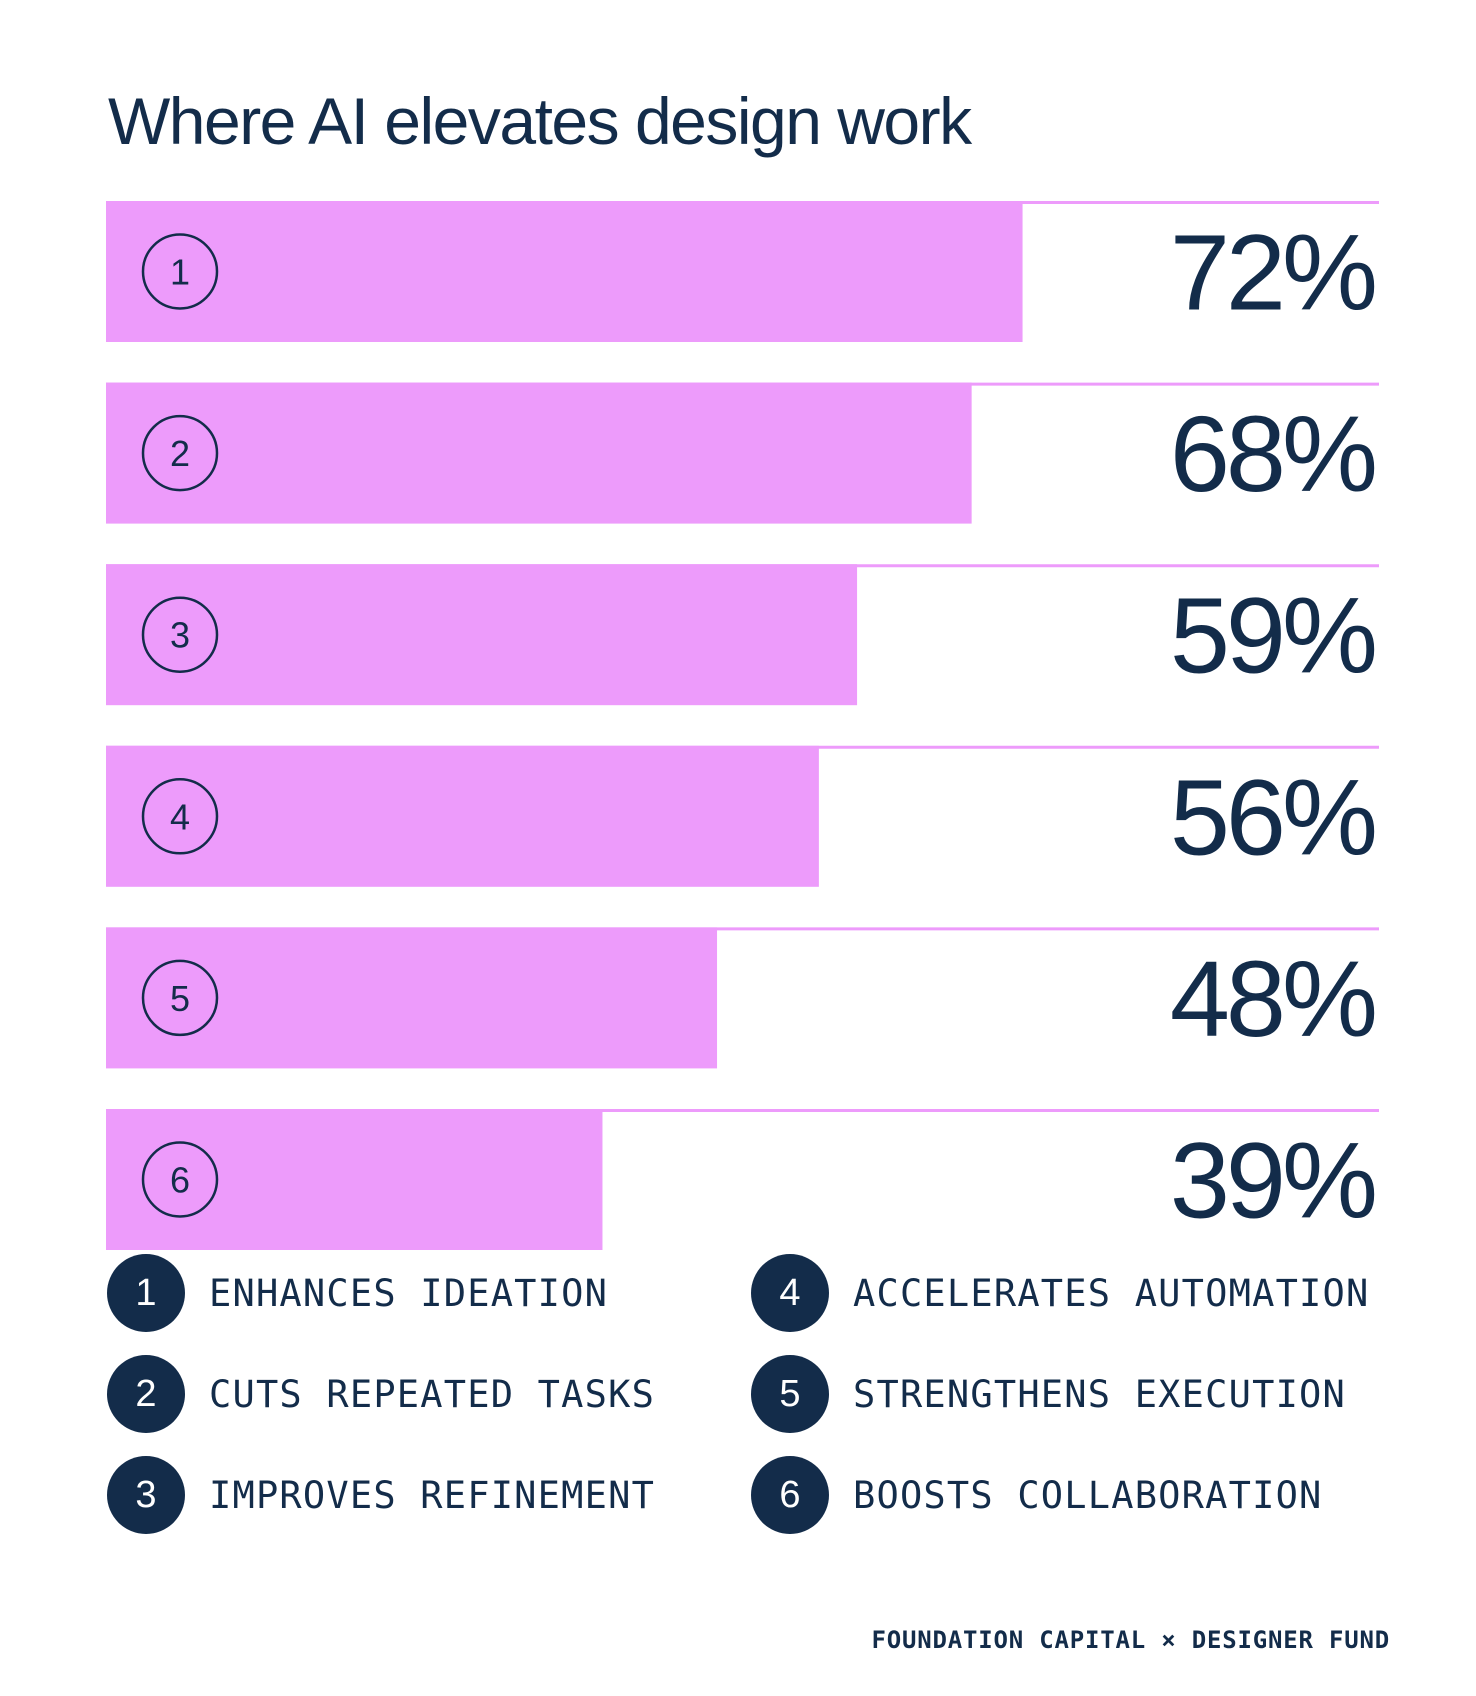 The width and height of the screenshot is (1476, 1696). Describe the element at coordinates (790, 1293) in the screenshot. I see `legend-number-badge: 4` at that location.